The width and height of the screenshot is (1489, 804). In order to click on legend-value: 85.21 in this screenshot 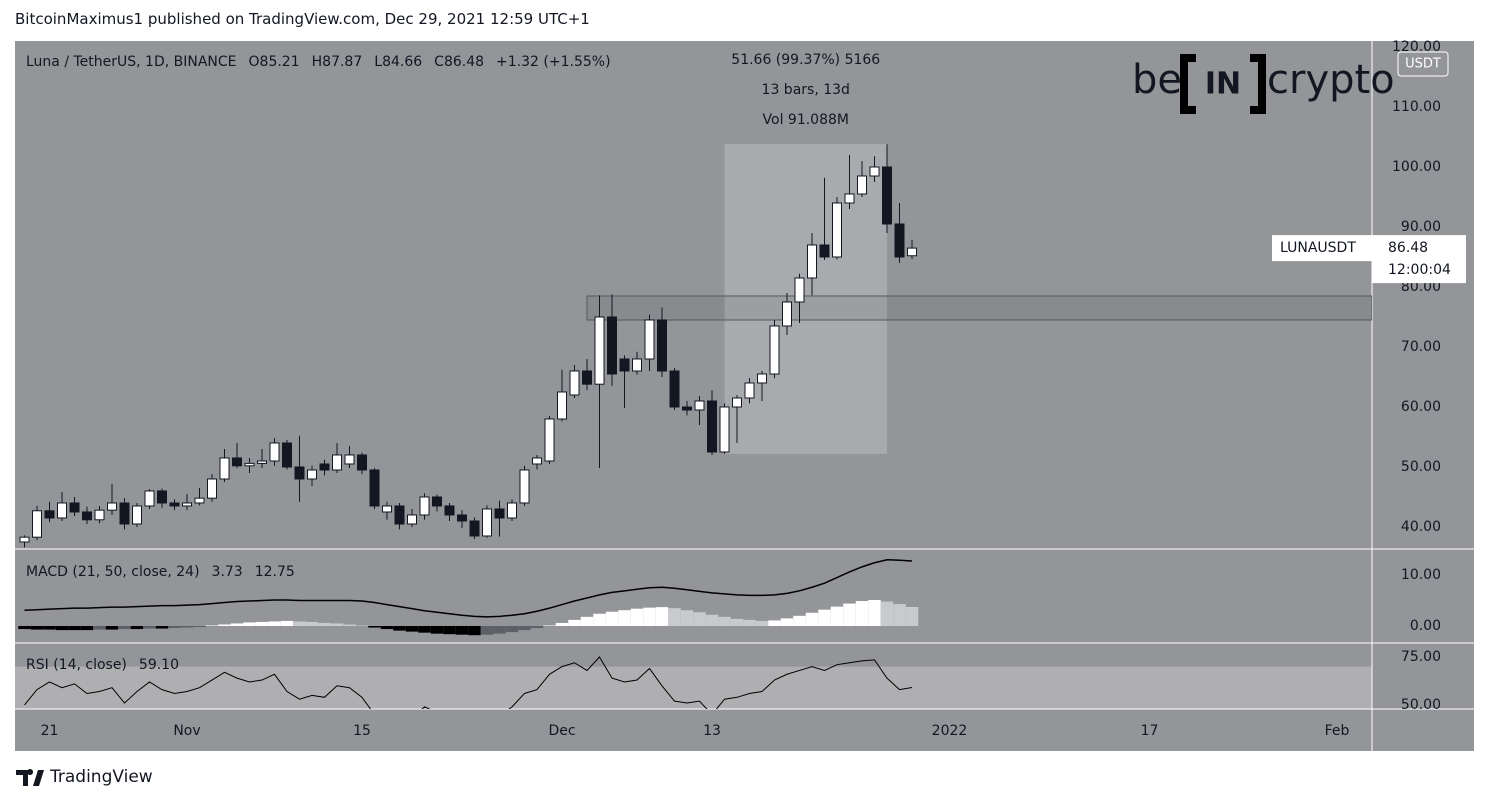, I will do `click(279, 62)`.